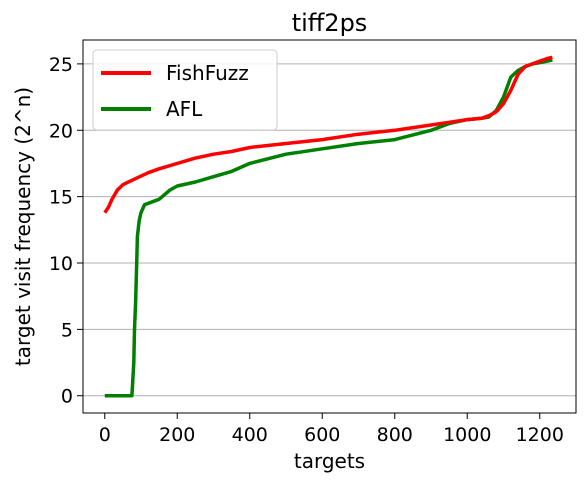 The image size is (585, 483). What do you see at coordinates (395, 435) in the screenshot?
I see `x-tick-label: 800` at bounding box center [395, 435].